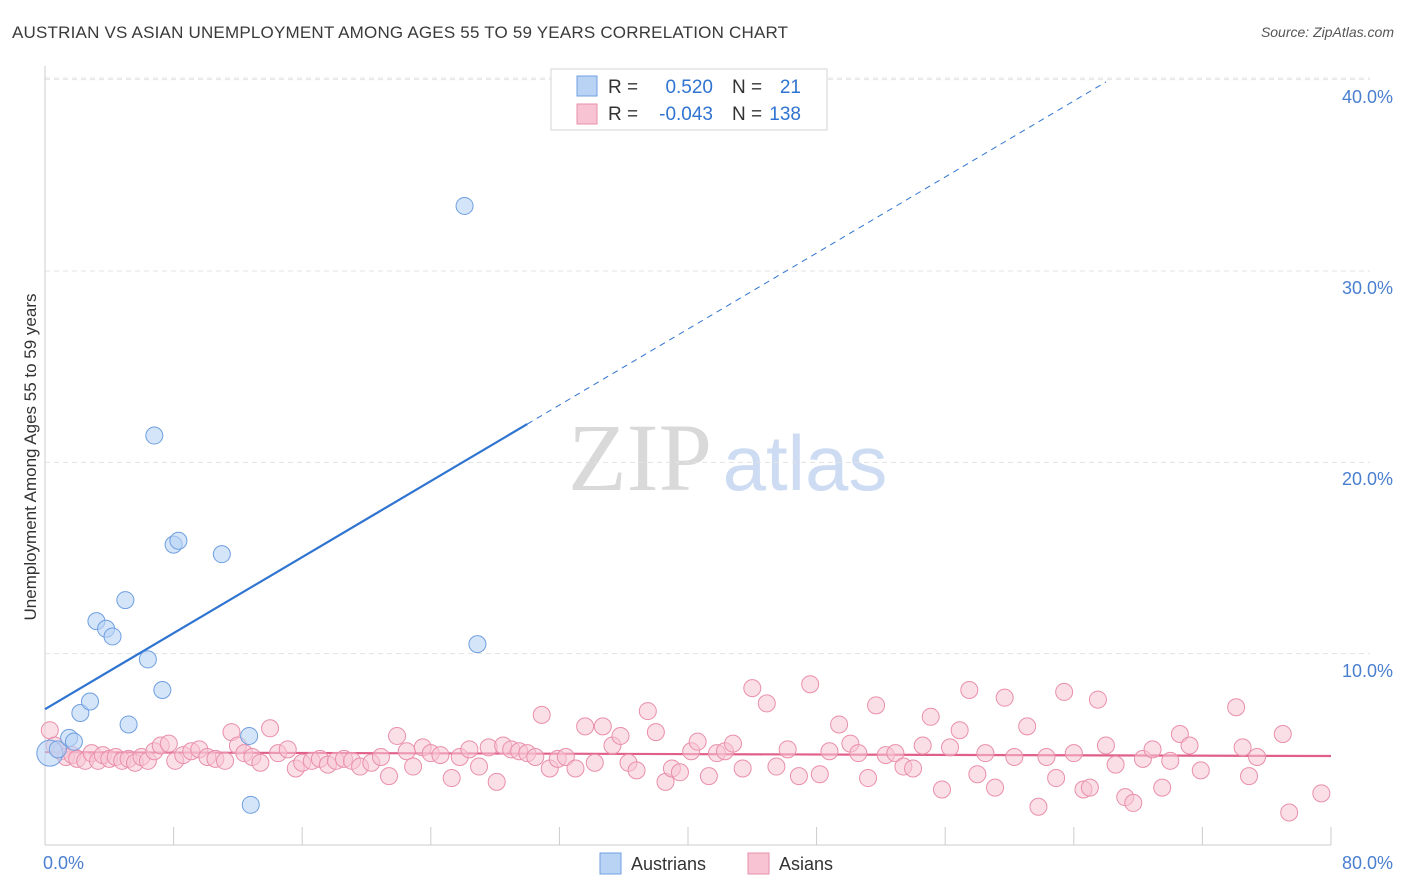 The width and height of the screenshot is (1406, 892). Describe the element at coordinates (790, 87) in the screenshot. I see `legend-n-value-austrians: 21` at that location.